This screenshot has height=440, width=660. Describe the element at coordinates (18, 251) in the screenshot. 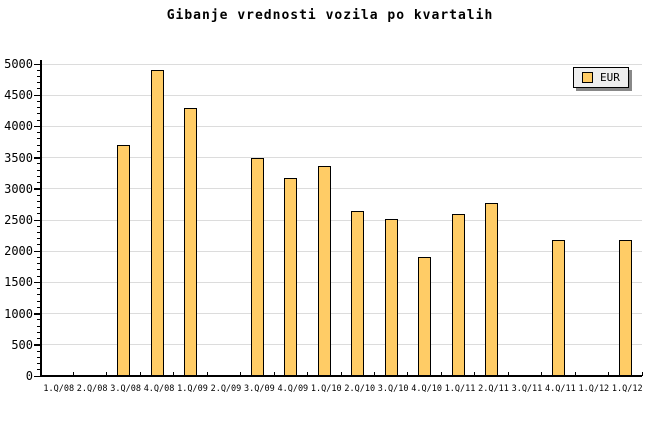

I see `y-axis-tick-label: 2000` at that location.